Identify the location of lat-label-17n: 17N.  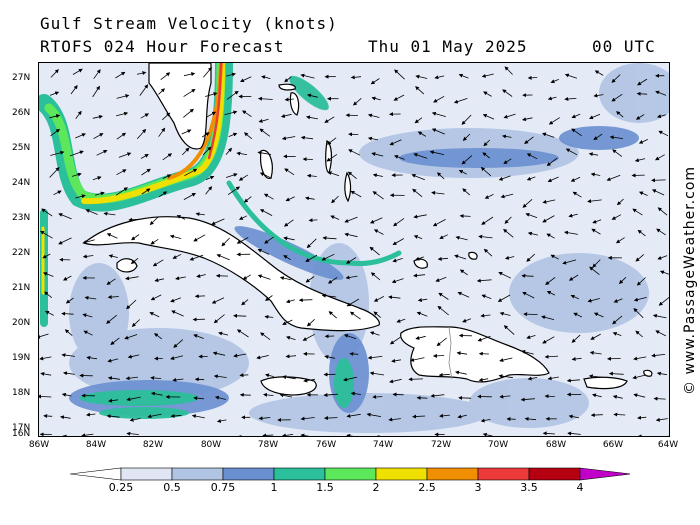
(21, 428).